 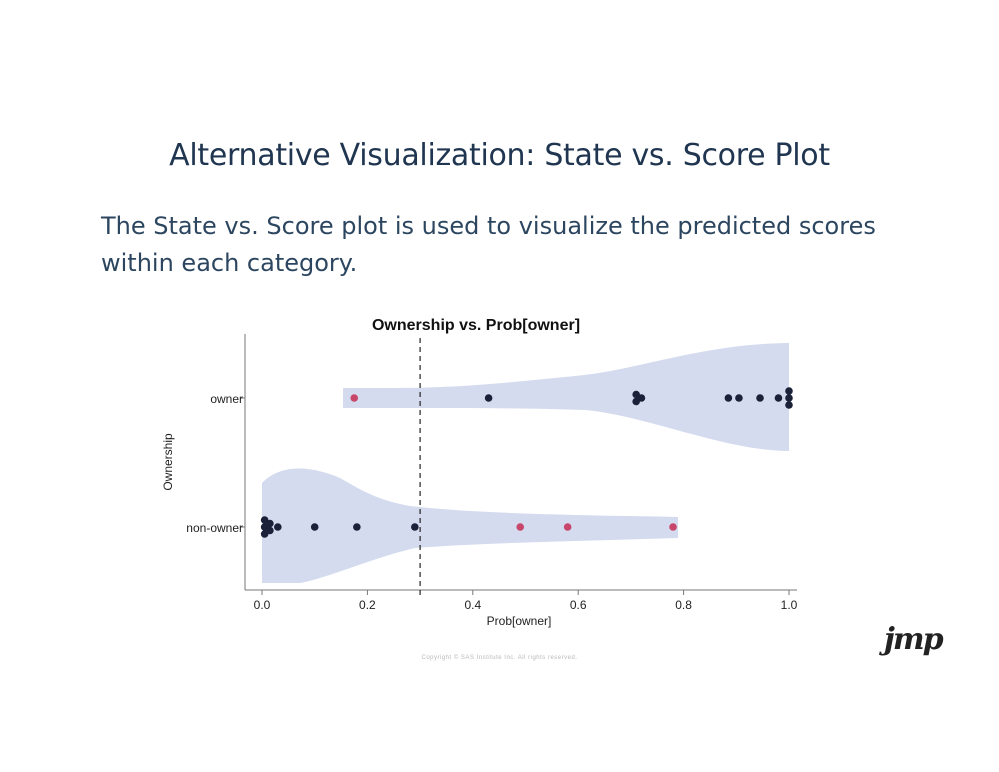 What do you see at coordinates (229, 263) in the screenshot?
I see `body-line-2: within each category.` at bounding box center [229, 263].